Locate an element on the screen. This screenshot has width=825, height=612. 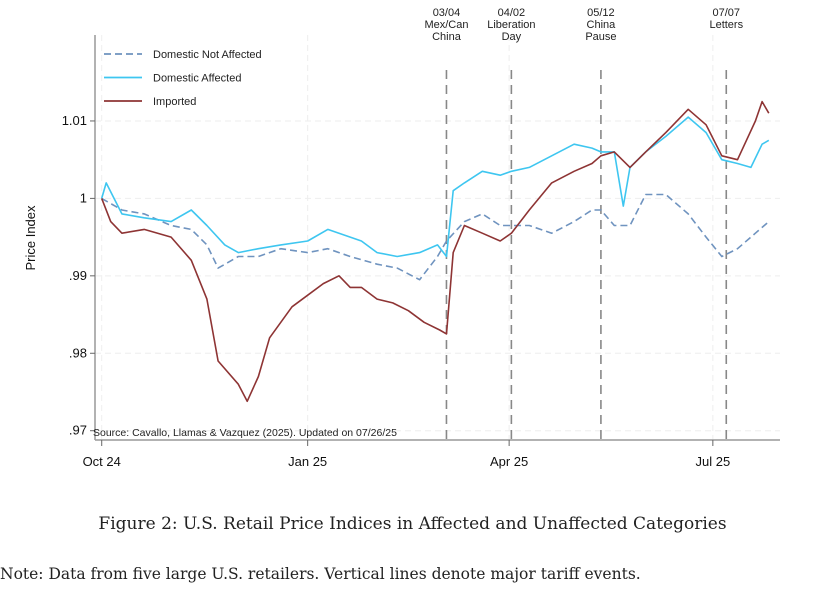
legend-label: Imported is located at coordinates (174, 102).